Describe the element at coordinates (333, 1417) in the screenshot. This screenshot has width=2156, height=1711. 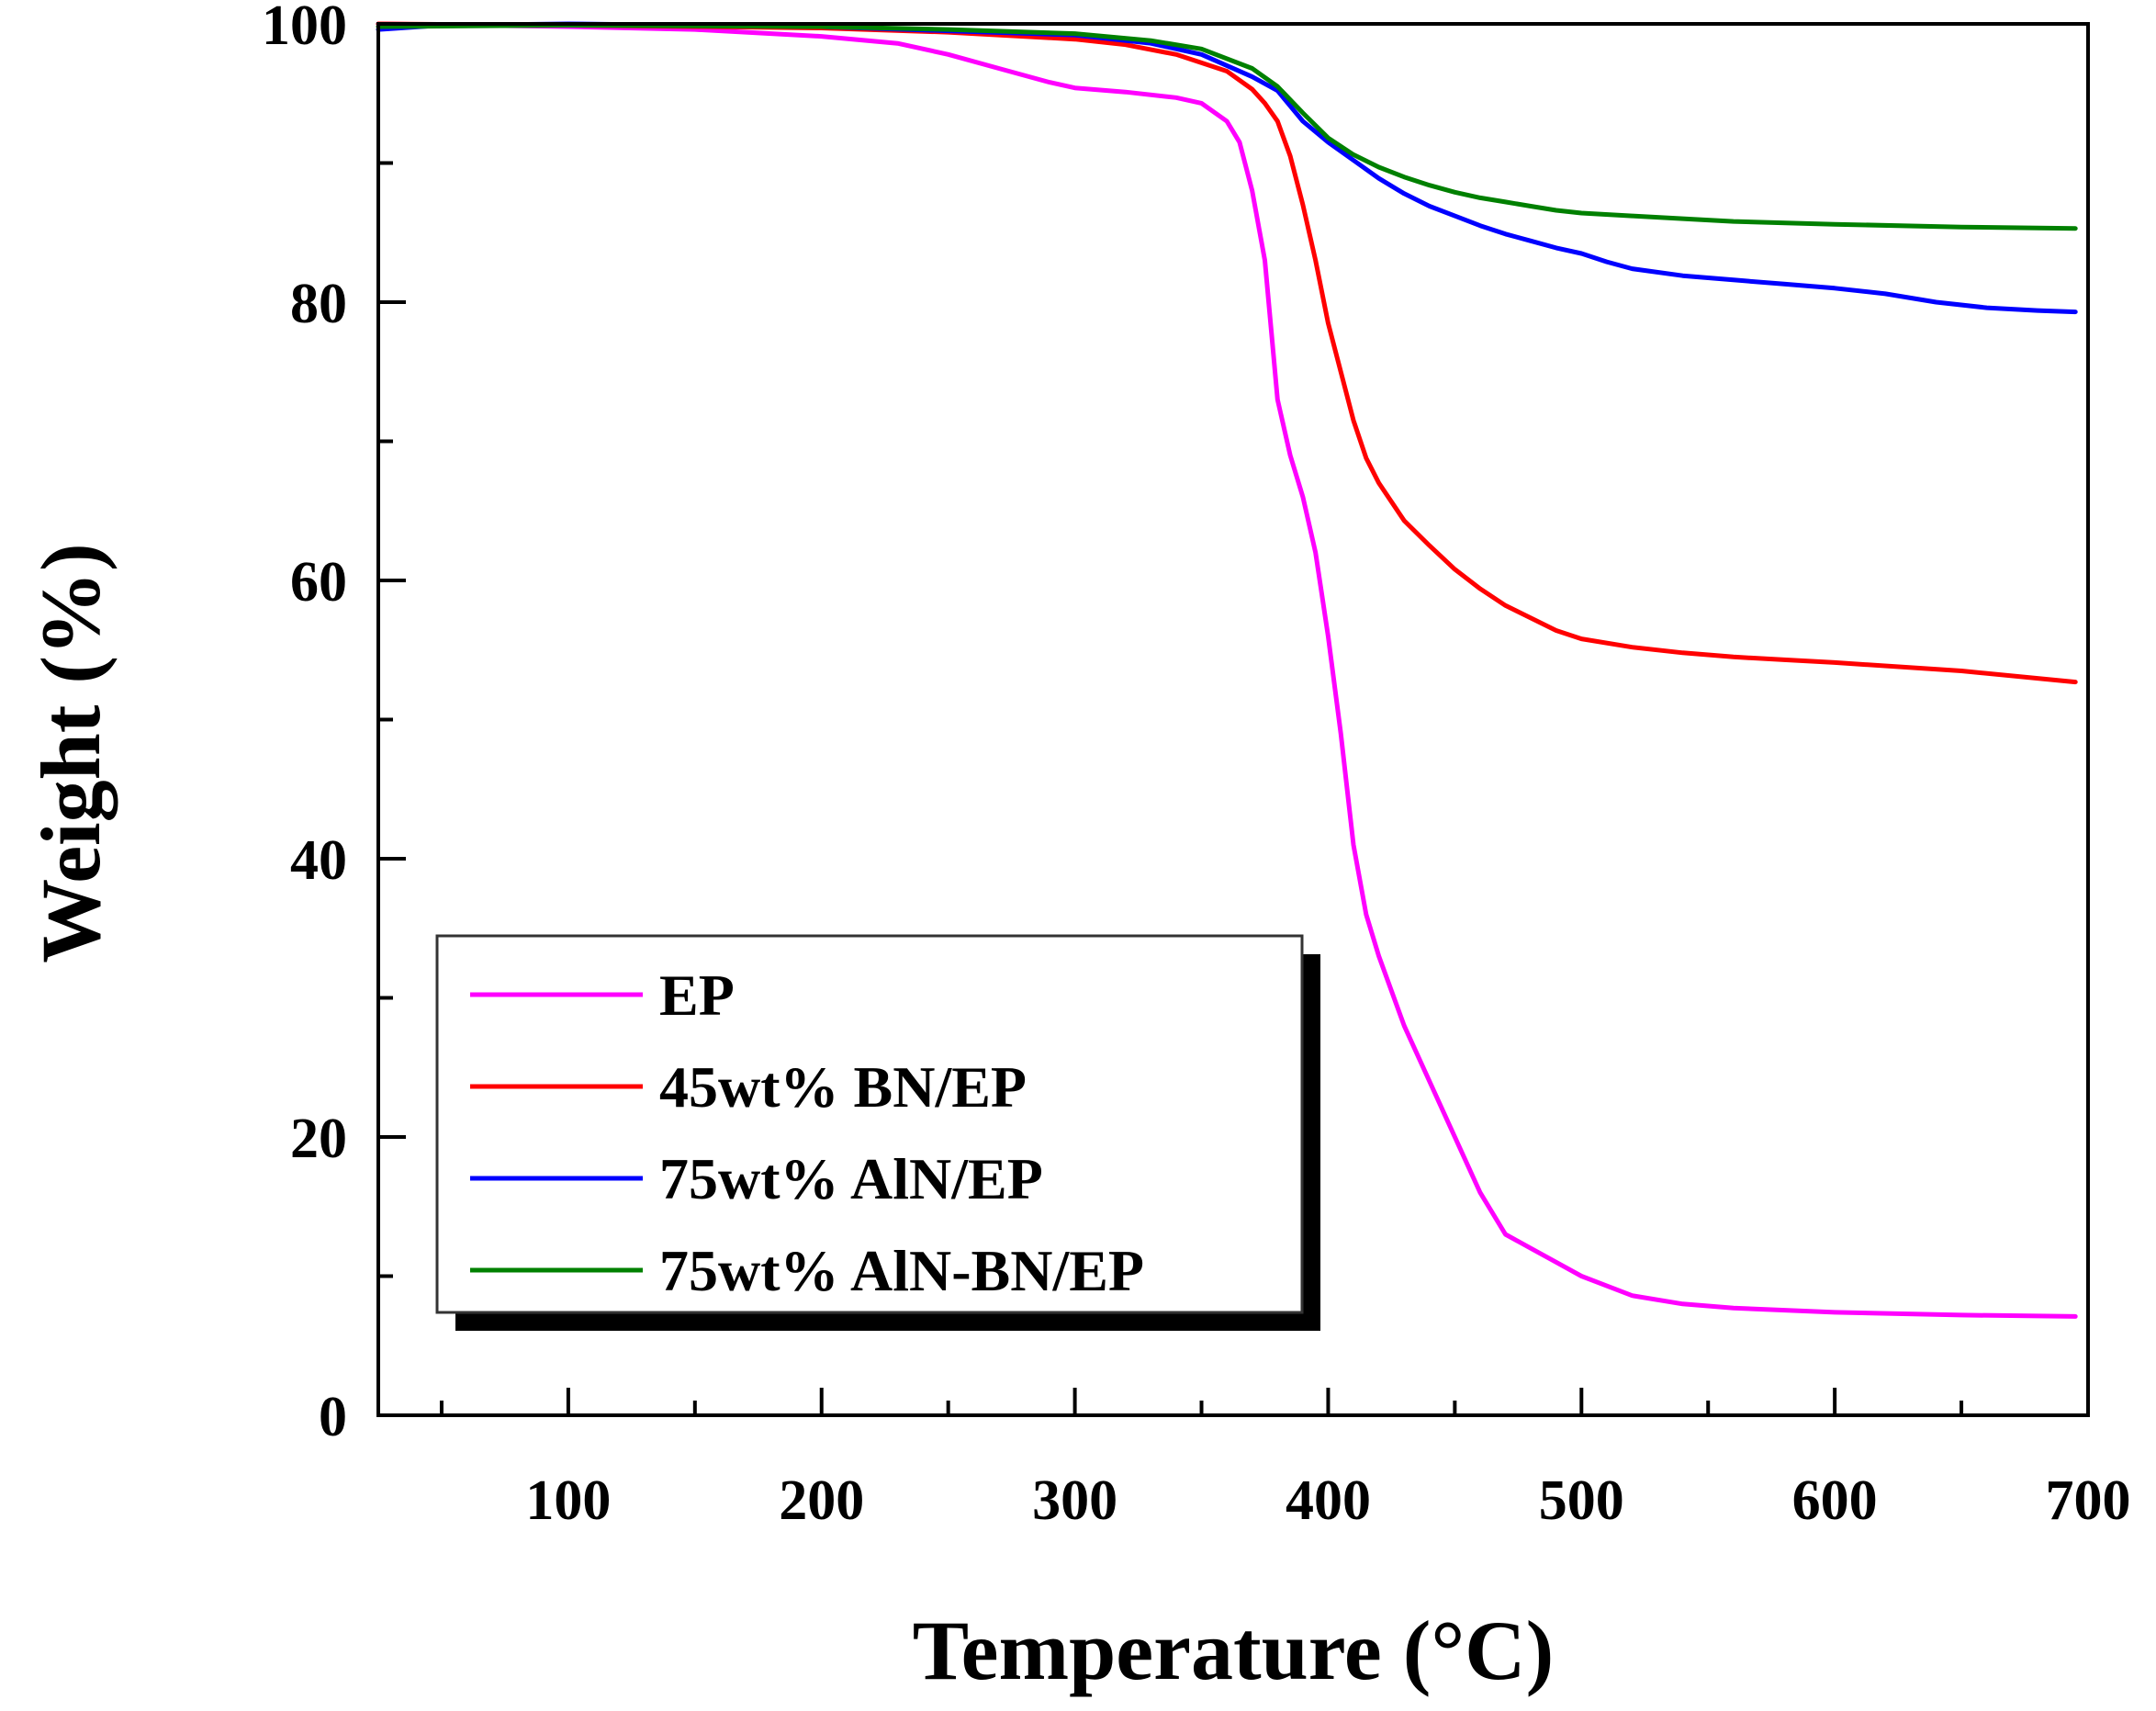
I see `y-tick-label: 0` at that location.